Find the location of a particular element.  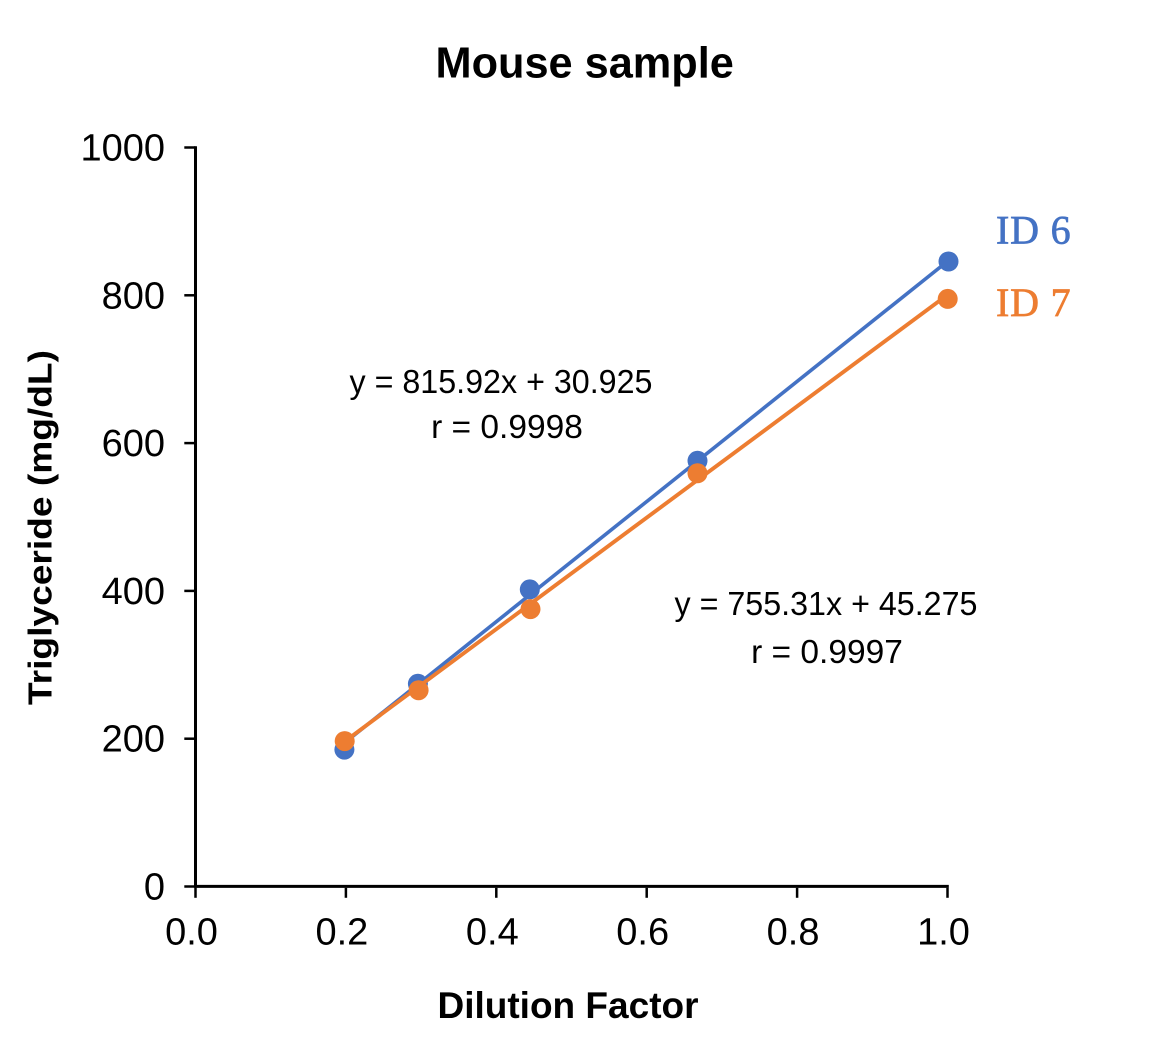

svg-text: ID 7 is located at coordinates (1033, 302).